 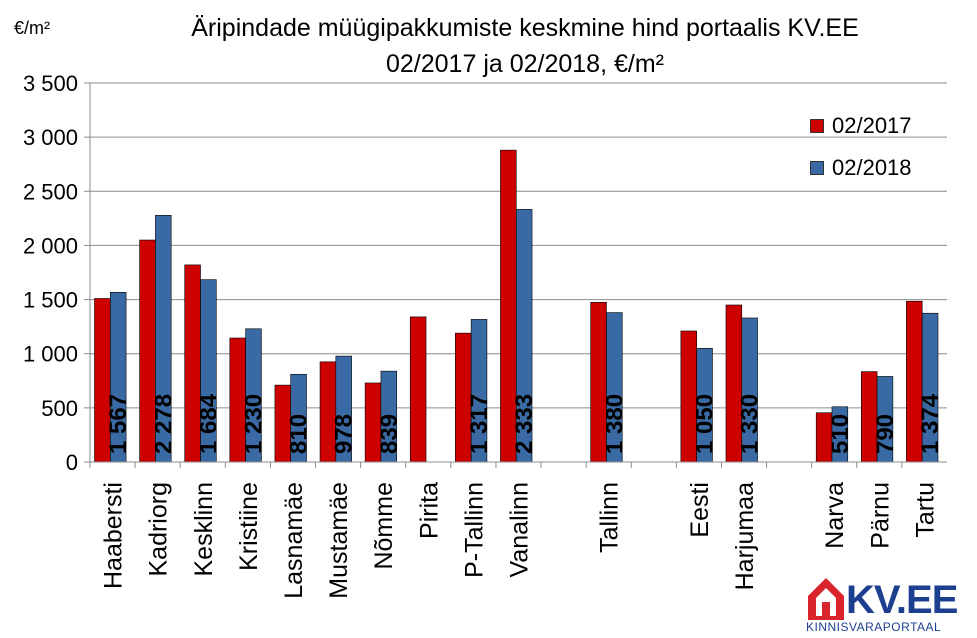 What do you see at coordinates (902, 600) in the screenshot?
I see `logo-text: KV.EE` at bounding box center [902, 600].